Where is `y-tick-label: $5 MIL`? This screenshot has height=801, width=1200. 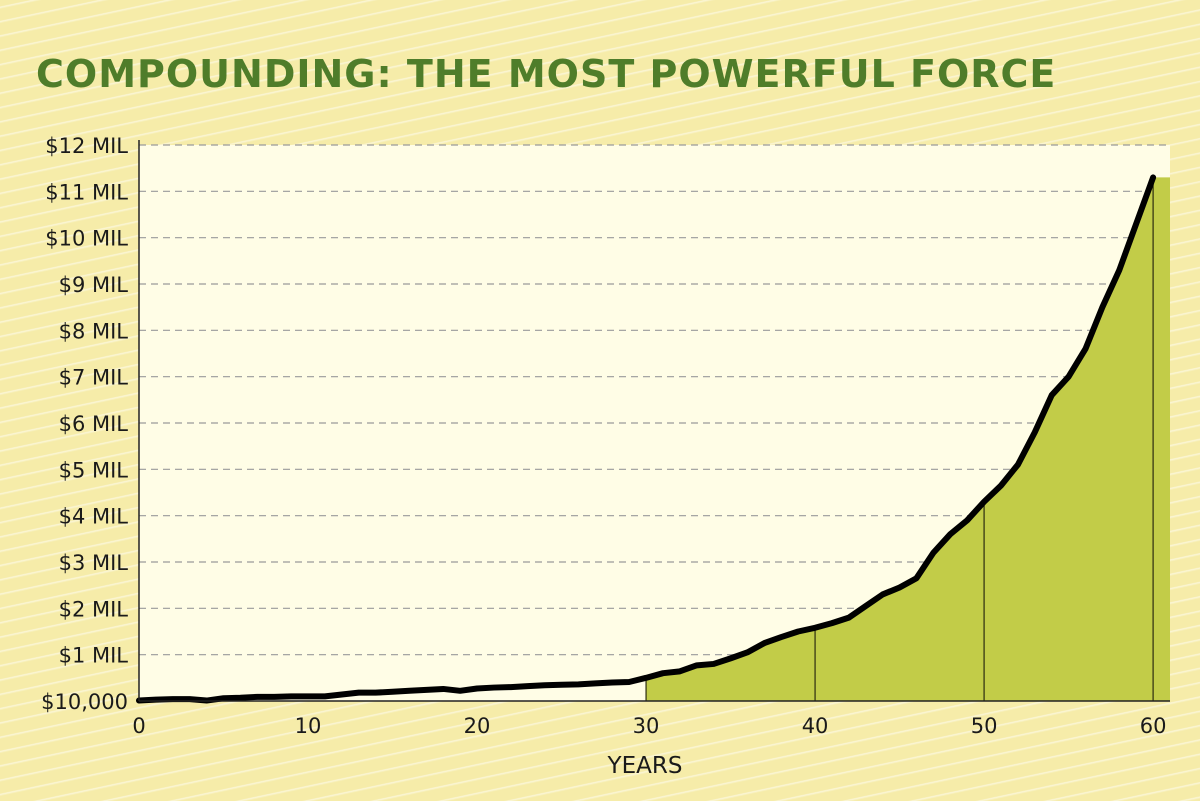 y-tick-label: $5 MIL is located at coordinates (94, 470).